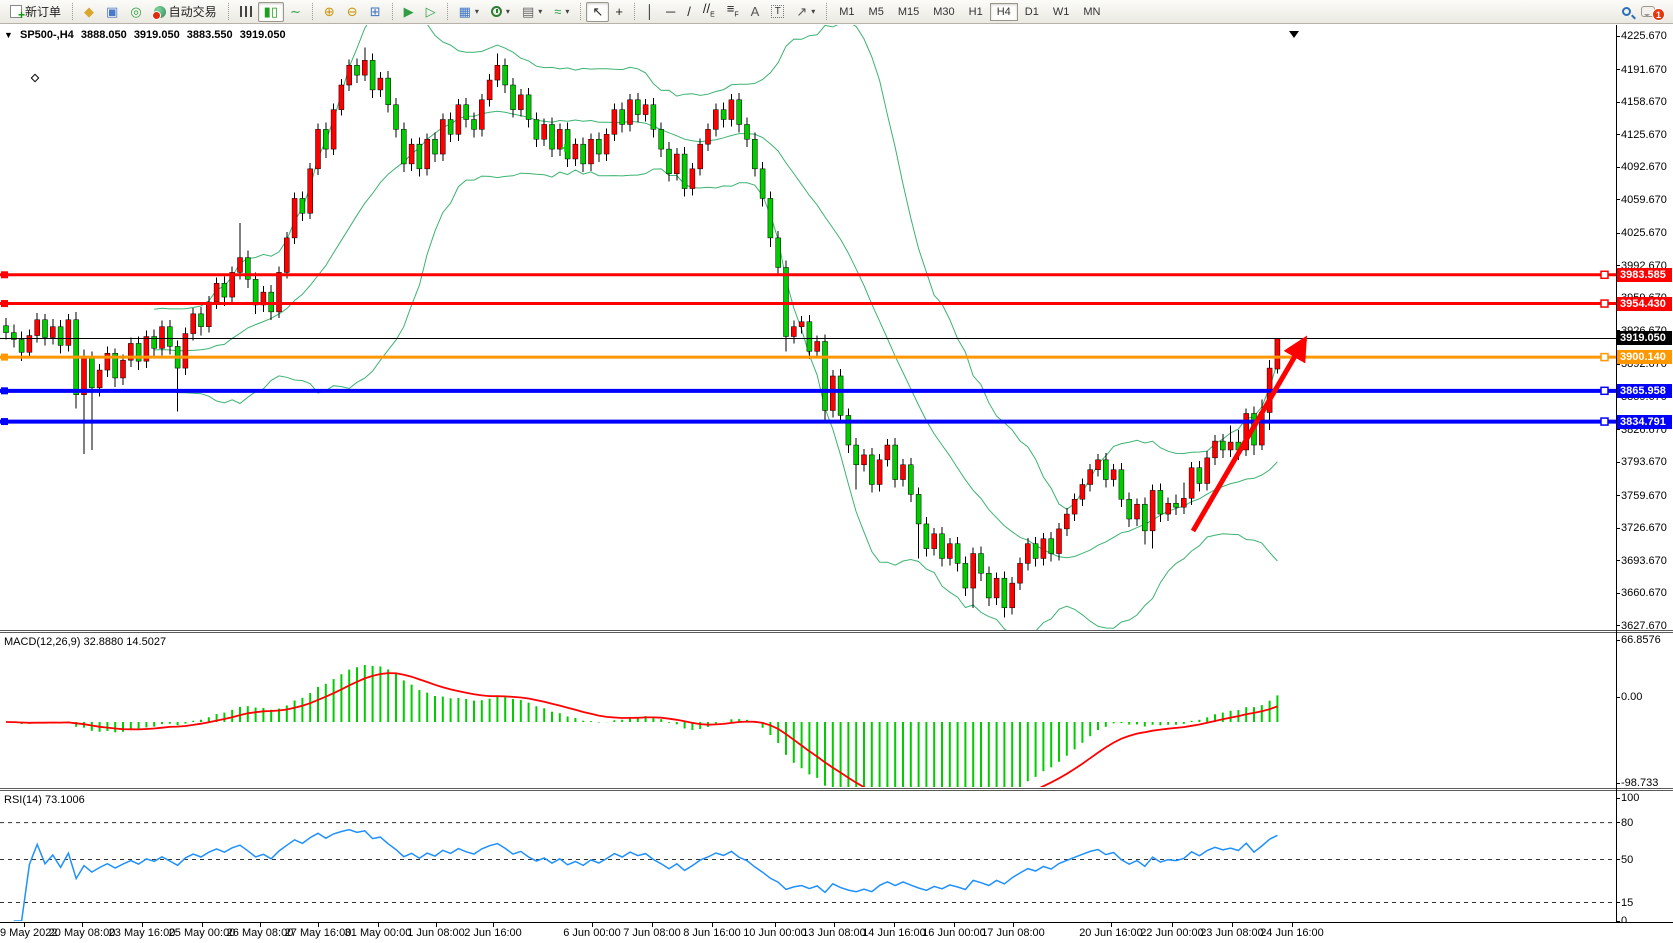  Describe the element at coordinates (295, 12) in the screenshot. I see `line-chart-button: ∼` at that location.